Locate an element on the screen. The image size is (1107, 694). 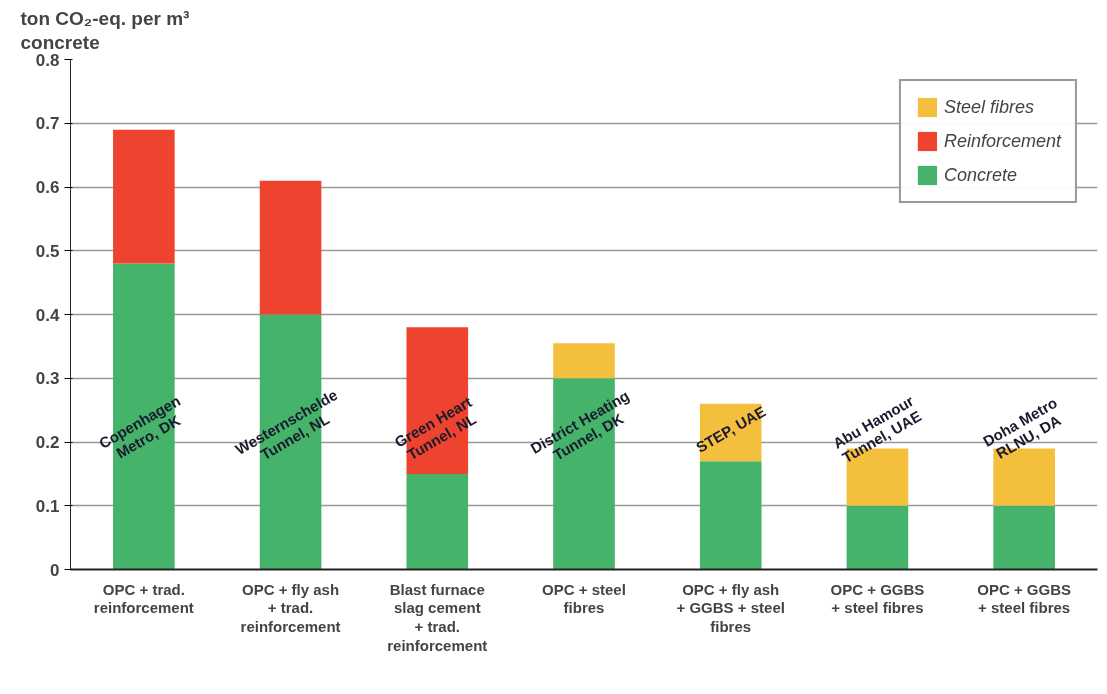
y-tick-label: 0.3 is located at coordinates (47, 379).